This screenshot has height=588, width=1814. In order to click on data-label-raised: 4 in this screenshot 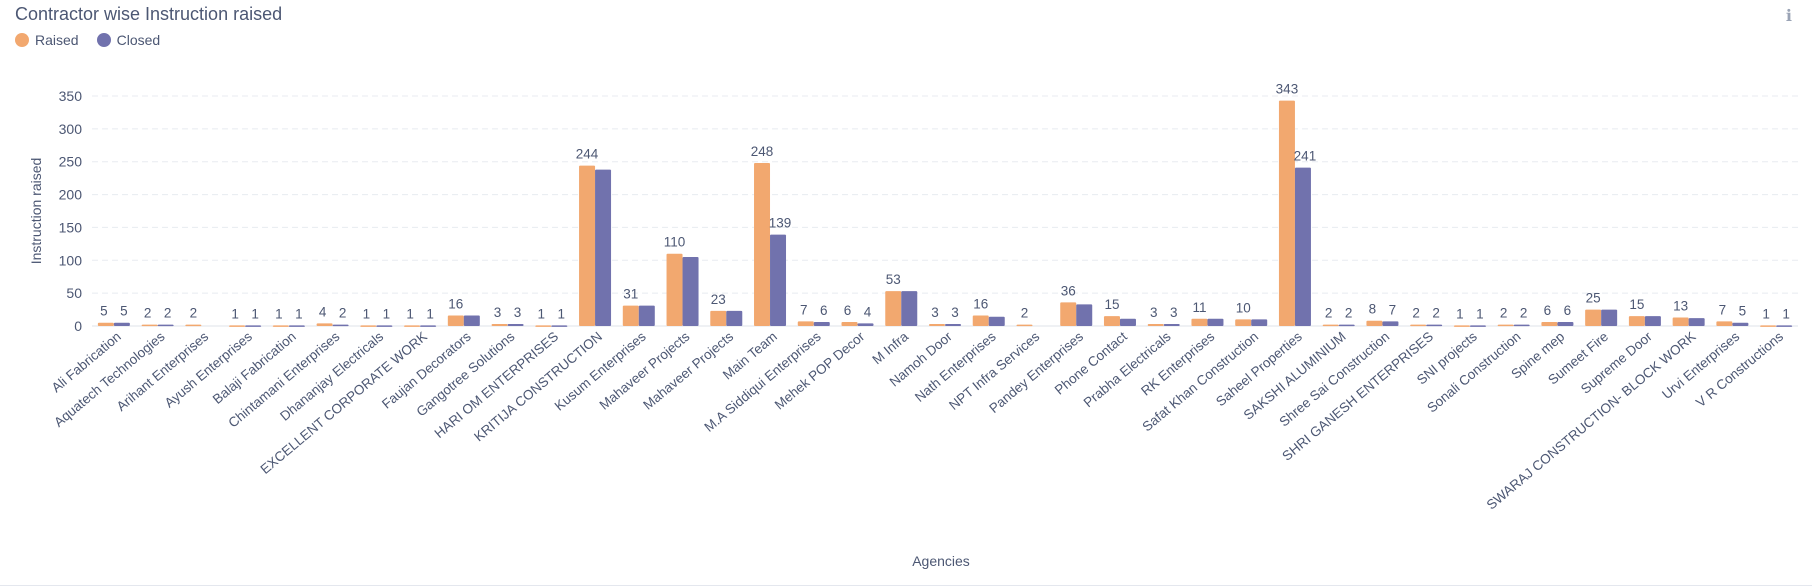, I will do `click(323, 311)`.